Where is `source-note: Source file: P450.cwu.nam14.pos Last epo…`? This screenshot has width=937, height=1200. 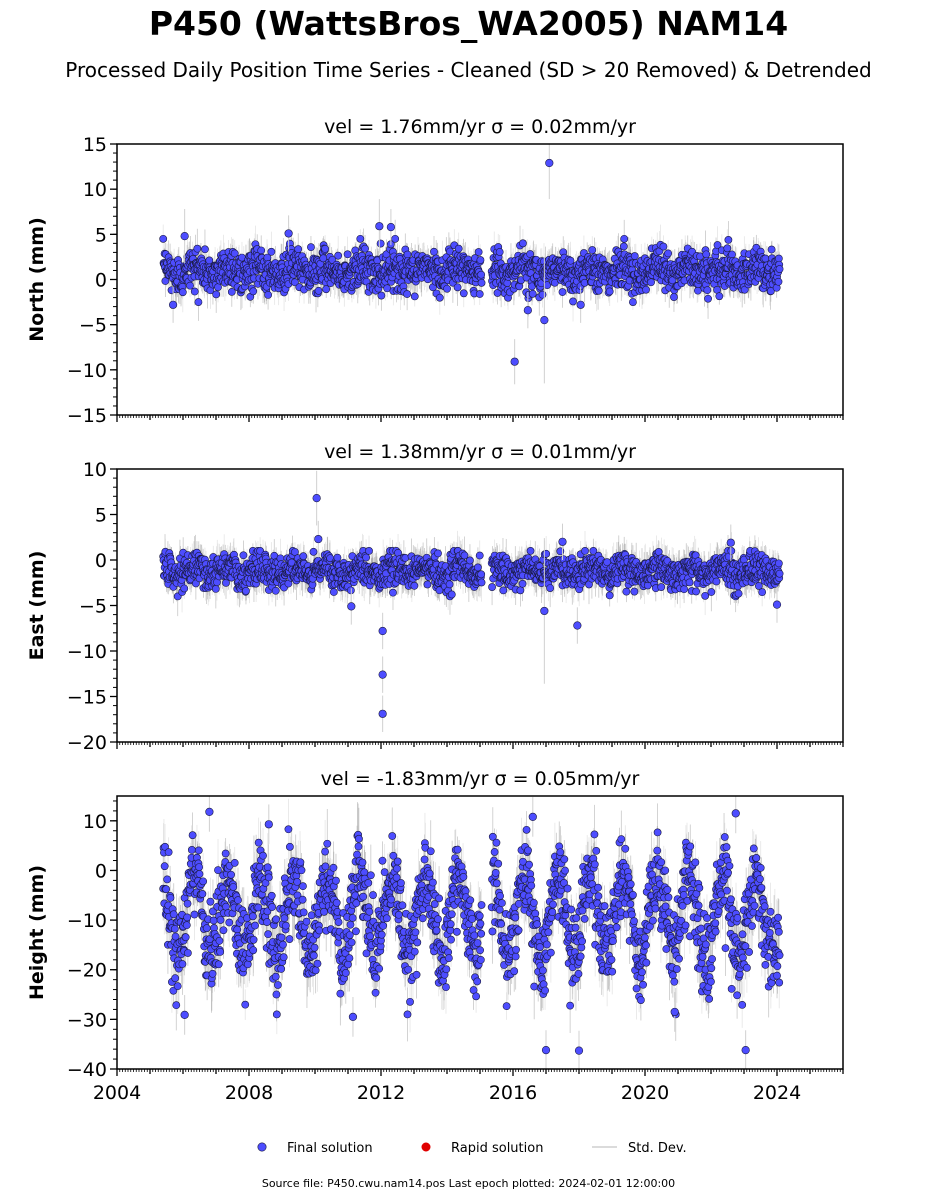 source-note: Source file: P450.cwu.nam14.pos Last epo… is located at coordinates (468, 1183).